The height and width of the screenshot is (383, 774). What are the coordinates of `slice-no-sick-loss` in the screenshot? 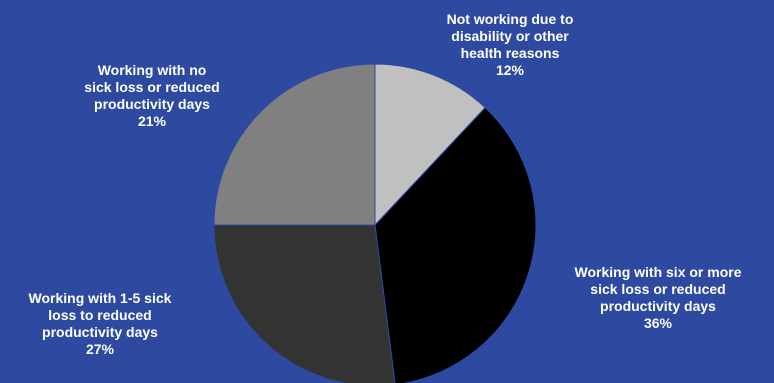 It's located at (294, 144).